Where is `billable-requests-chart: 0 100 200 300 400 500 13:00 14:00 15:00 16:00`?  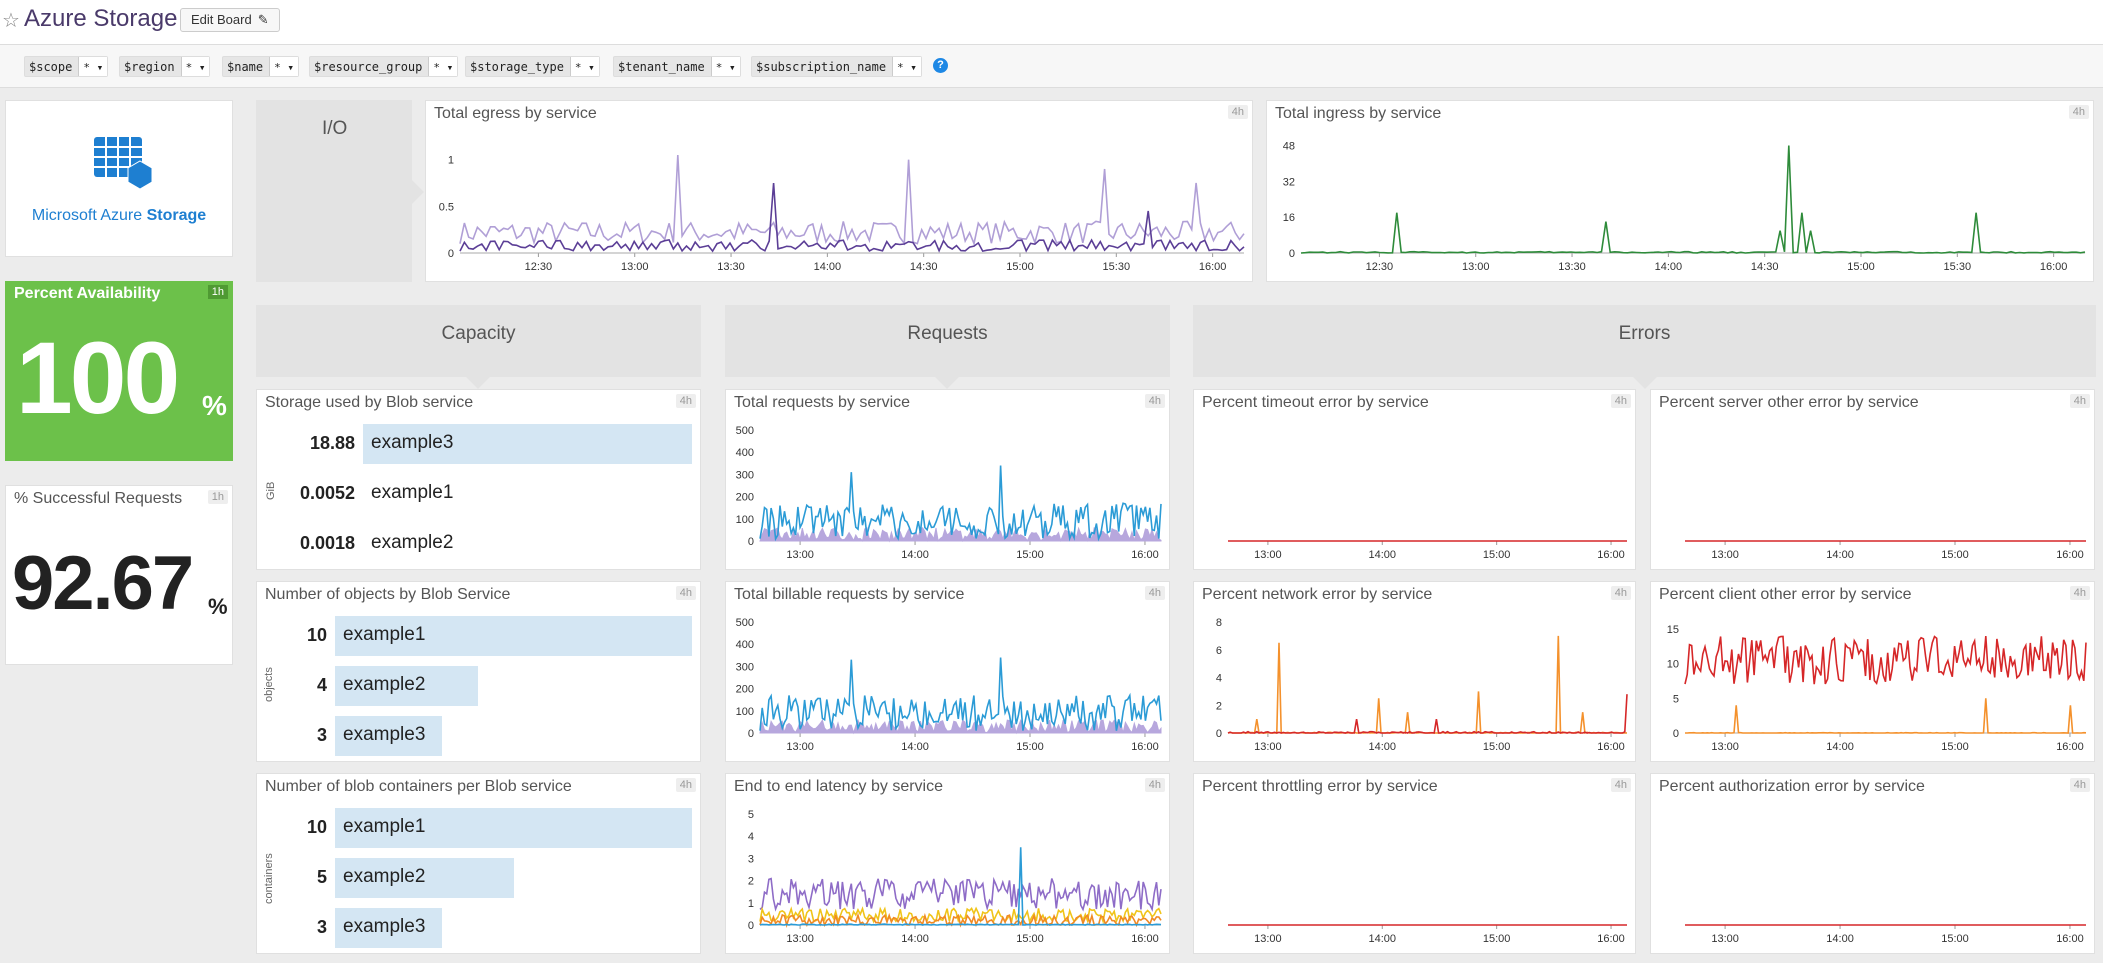
billable-requests-chart: 0 100 200 300 400 500 13:00 14:00 15:00 16:00 is located at coordinates (947, 684).